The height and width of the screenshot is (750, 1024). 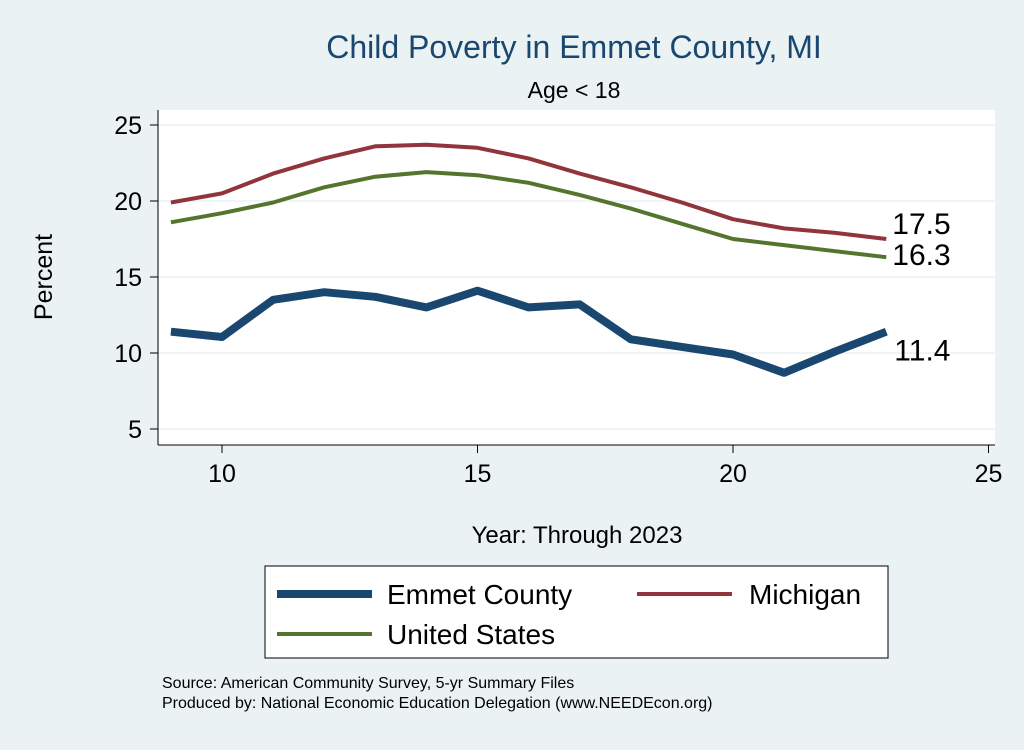 I want to click on series-line-michigan, so click(x=528, y=191).